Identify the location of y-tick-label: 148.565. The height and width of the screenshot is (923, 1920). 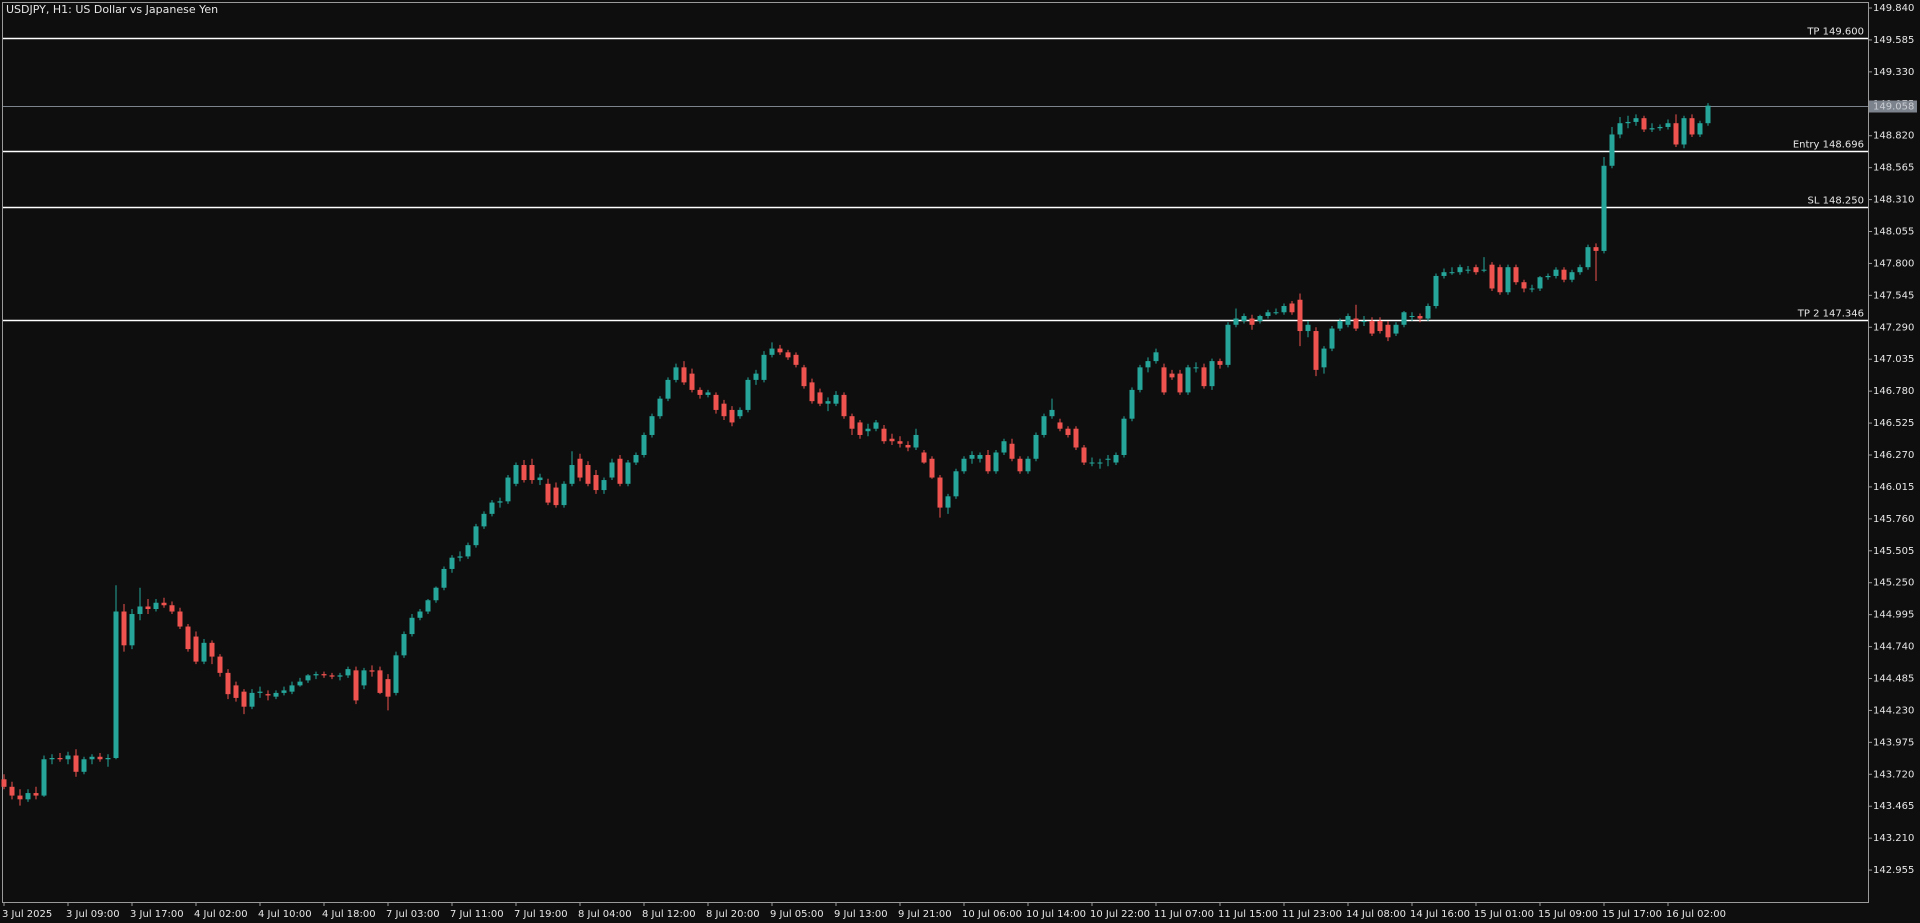
(1893, 168).